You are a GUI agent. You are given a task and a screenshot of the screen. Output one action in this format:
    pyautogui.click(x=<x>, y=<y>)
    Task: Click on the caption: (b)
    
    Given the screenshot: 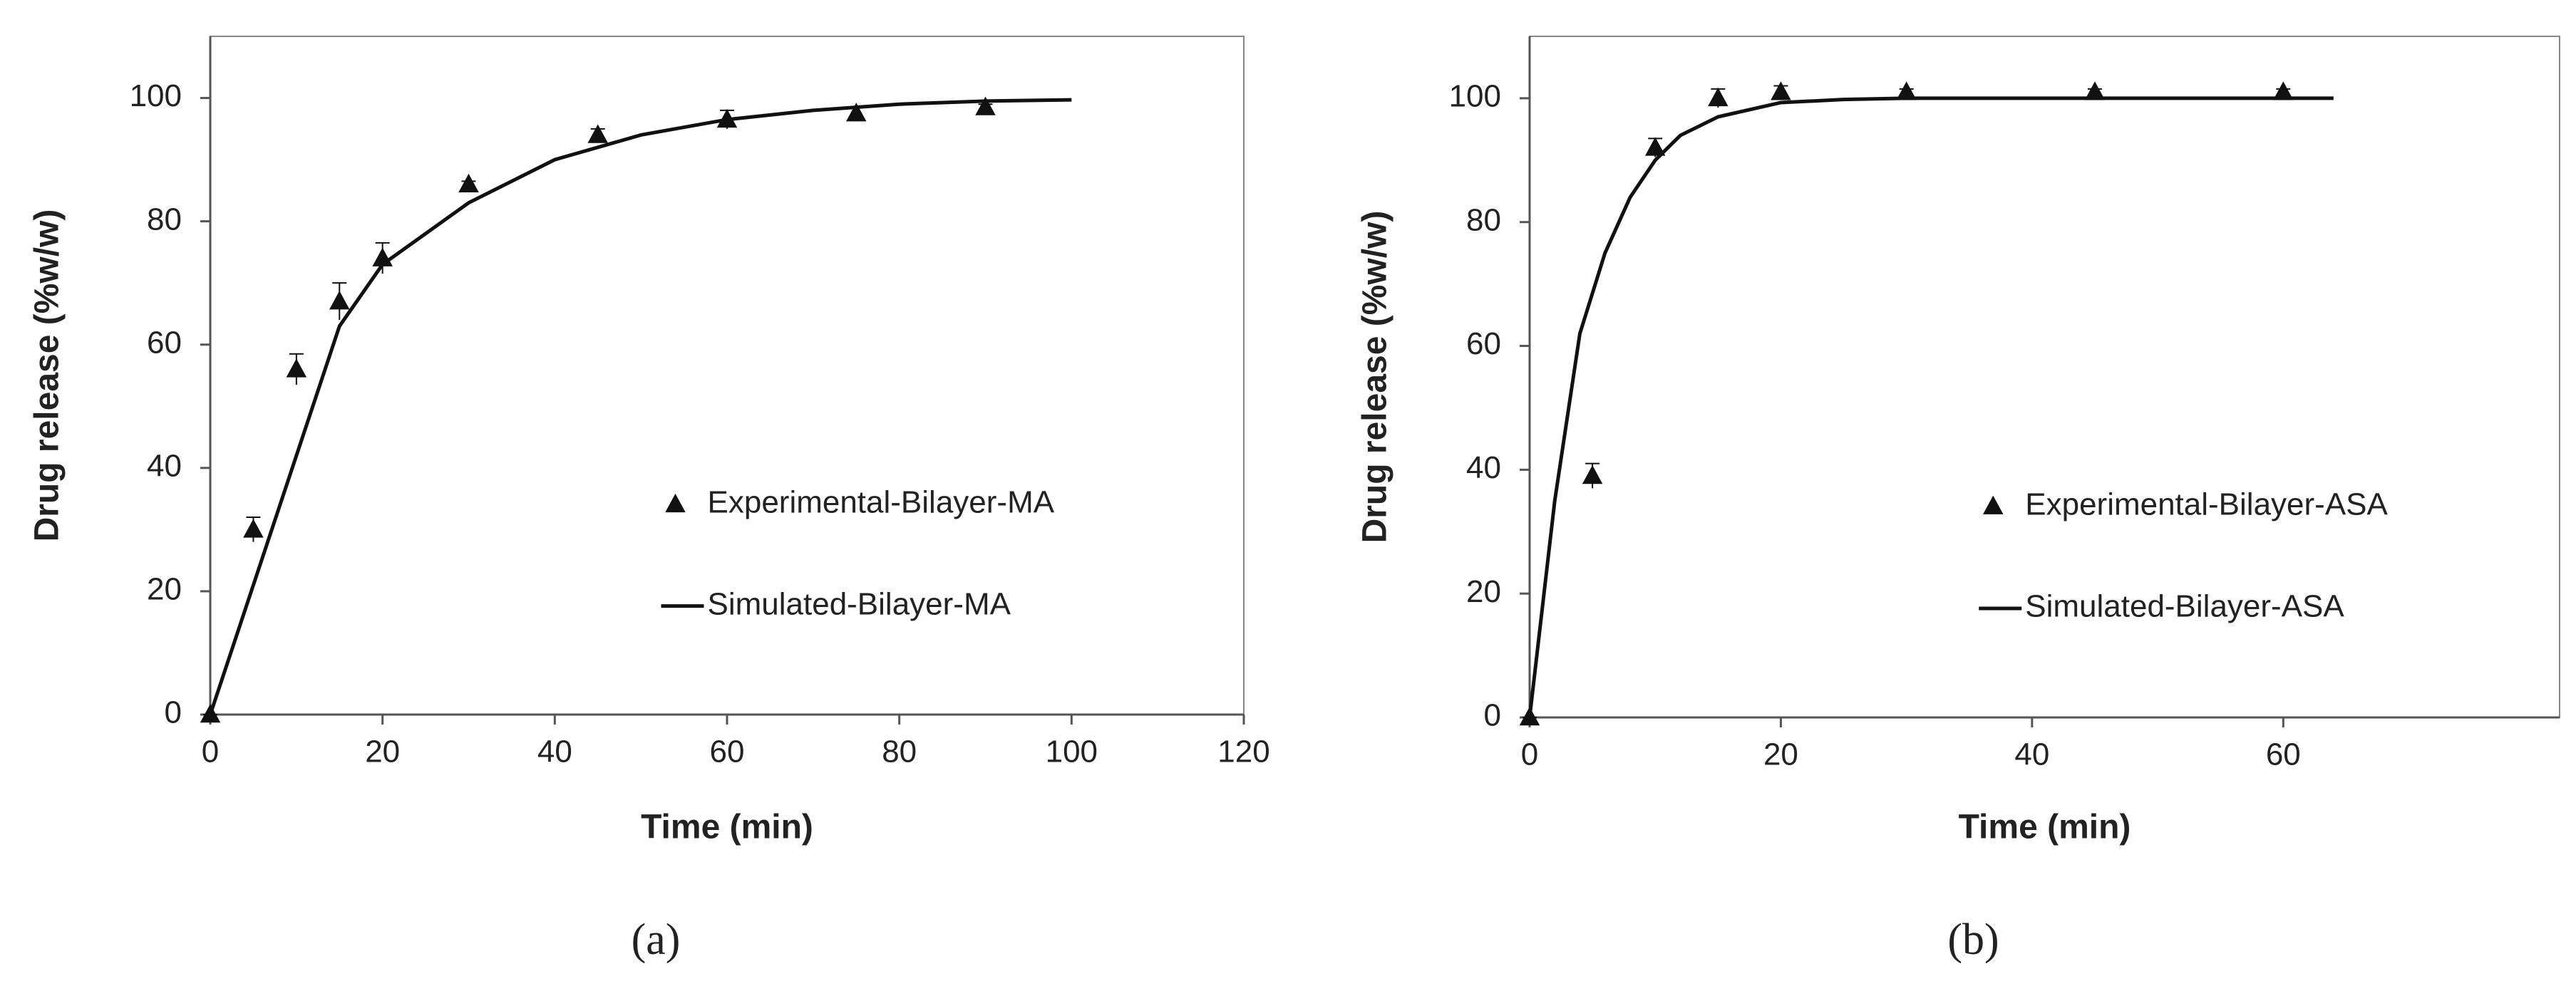 What is the action you would take?
    pyautogui.click(x=1973, y=939)
    